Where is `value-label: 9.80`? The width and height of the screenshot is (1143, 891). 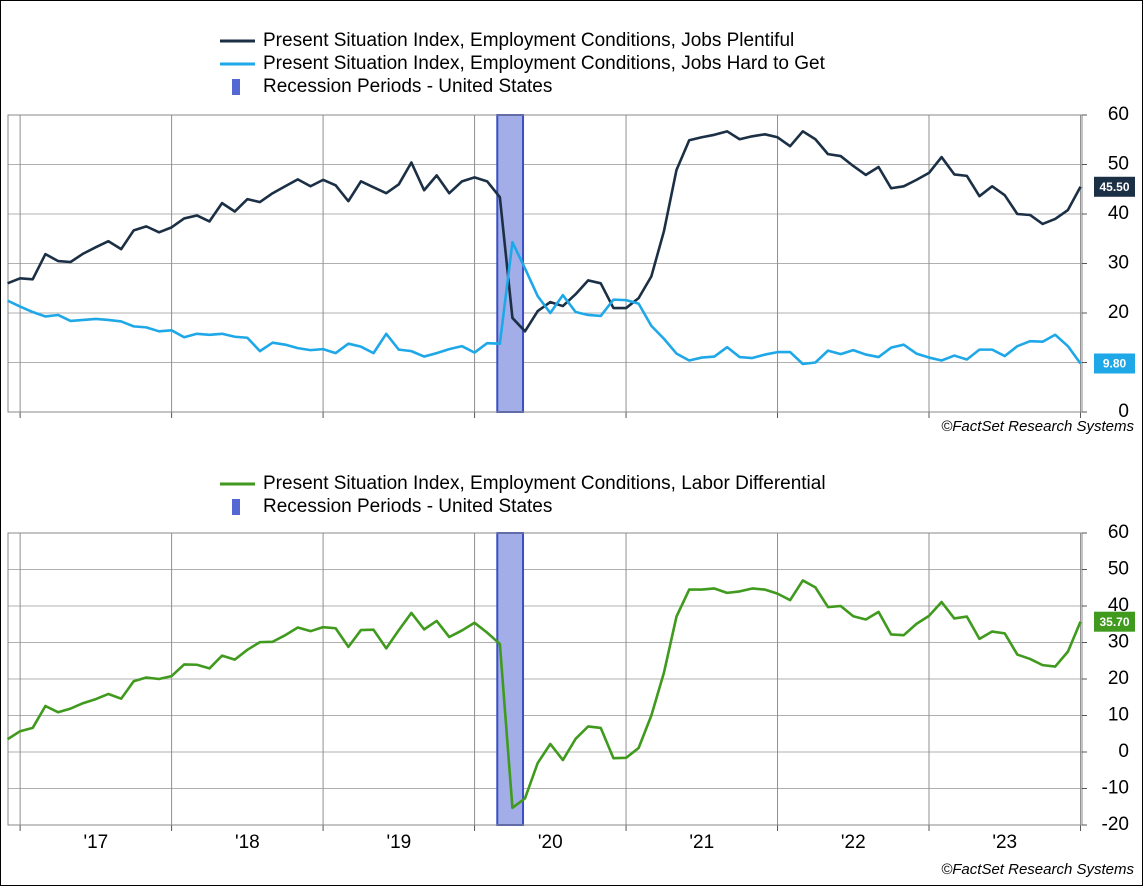
value-label: 9.80 is located at coordinates (1115, 364).